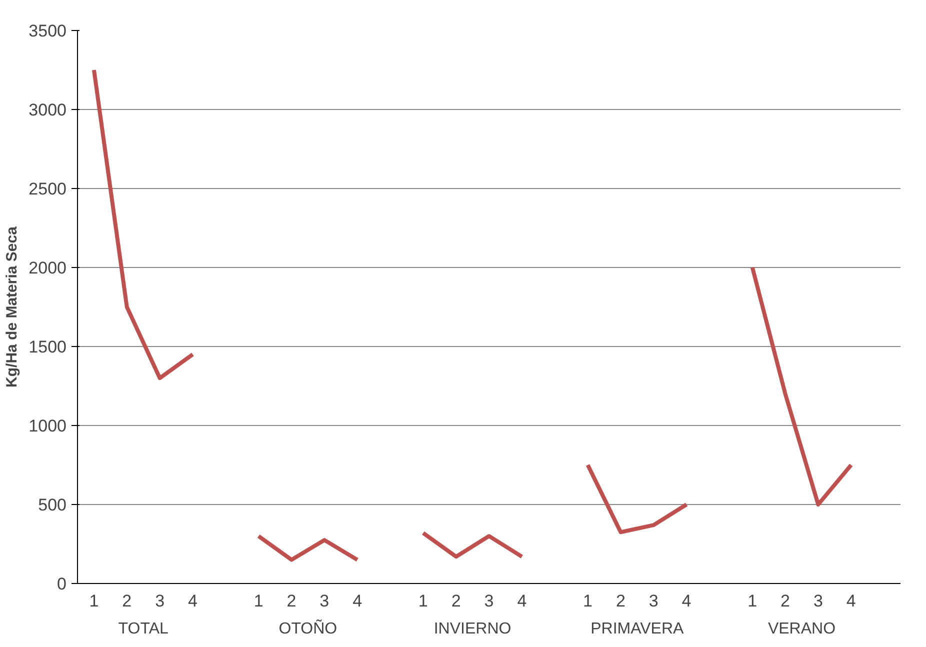 This screenshot has height=647, width=926. Describe the element at coordinates (47, 189) in the screenshot. I see `y-tick-label: 2500` at that location.